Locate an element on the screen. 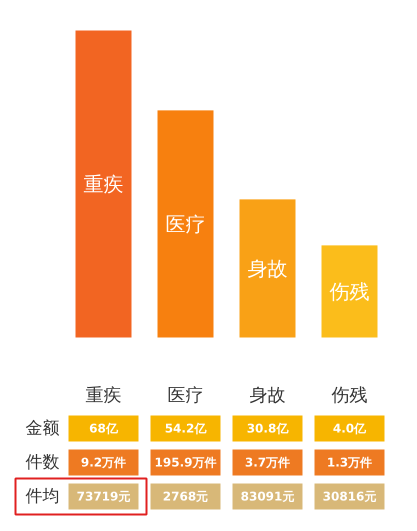 This screenshot has width=417, height=531. text: 1.3万件 is located at coordinates (349, 463).